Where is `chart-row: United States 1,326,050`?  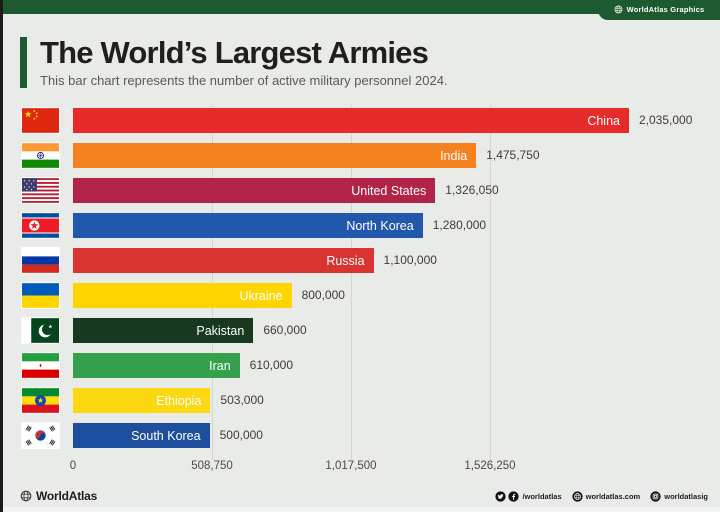
chart-row: United States 1,326,050 is located at coordinates (367, 190).